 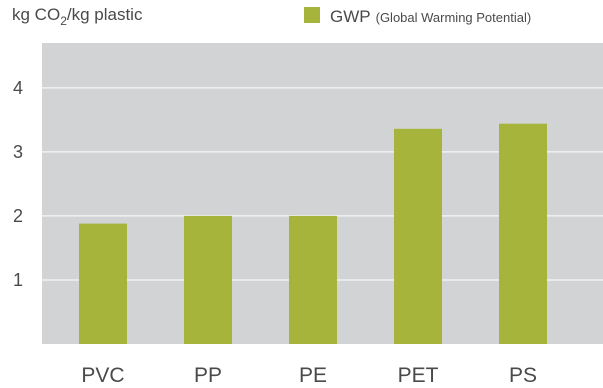 I want to click on y-tick-label-3: 3, so click(x=18, y=152).